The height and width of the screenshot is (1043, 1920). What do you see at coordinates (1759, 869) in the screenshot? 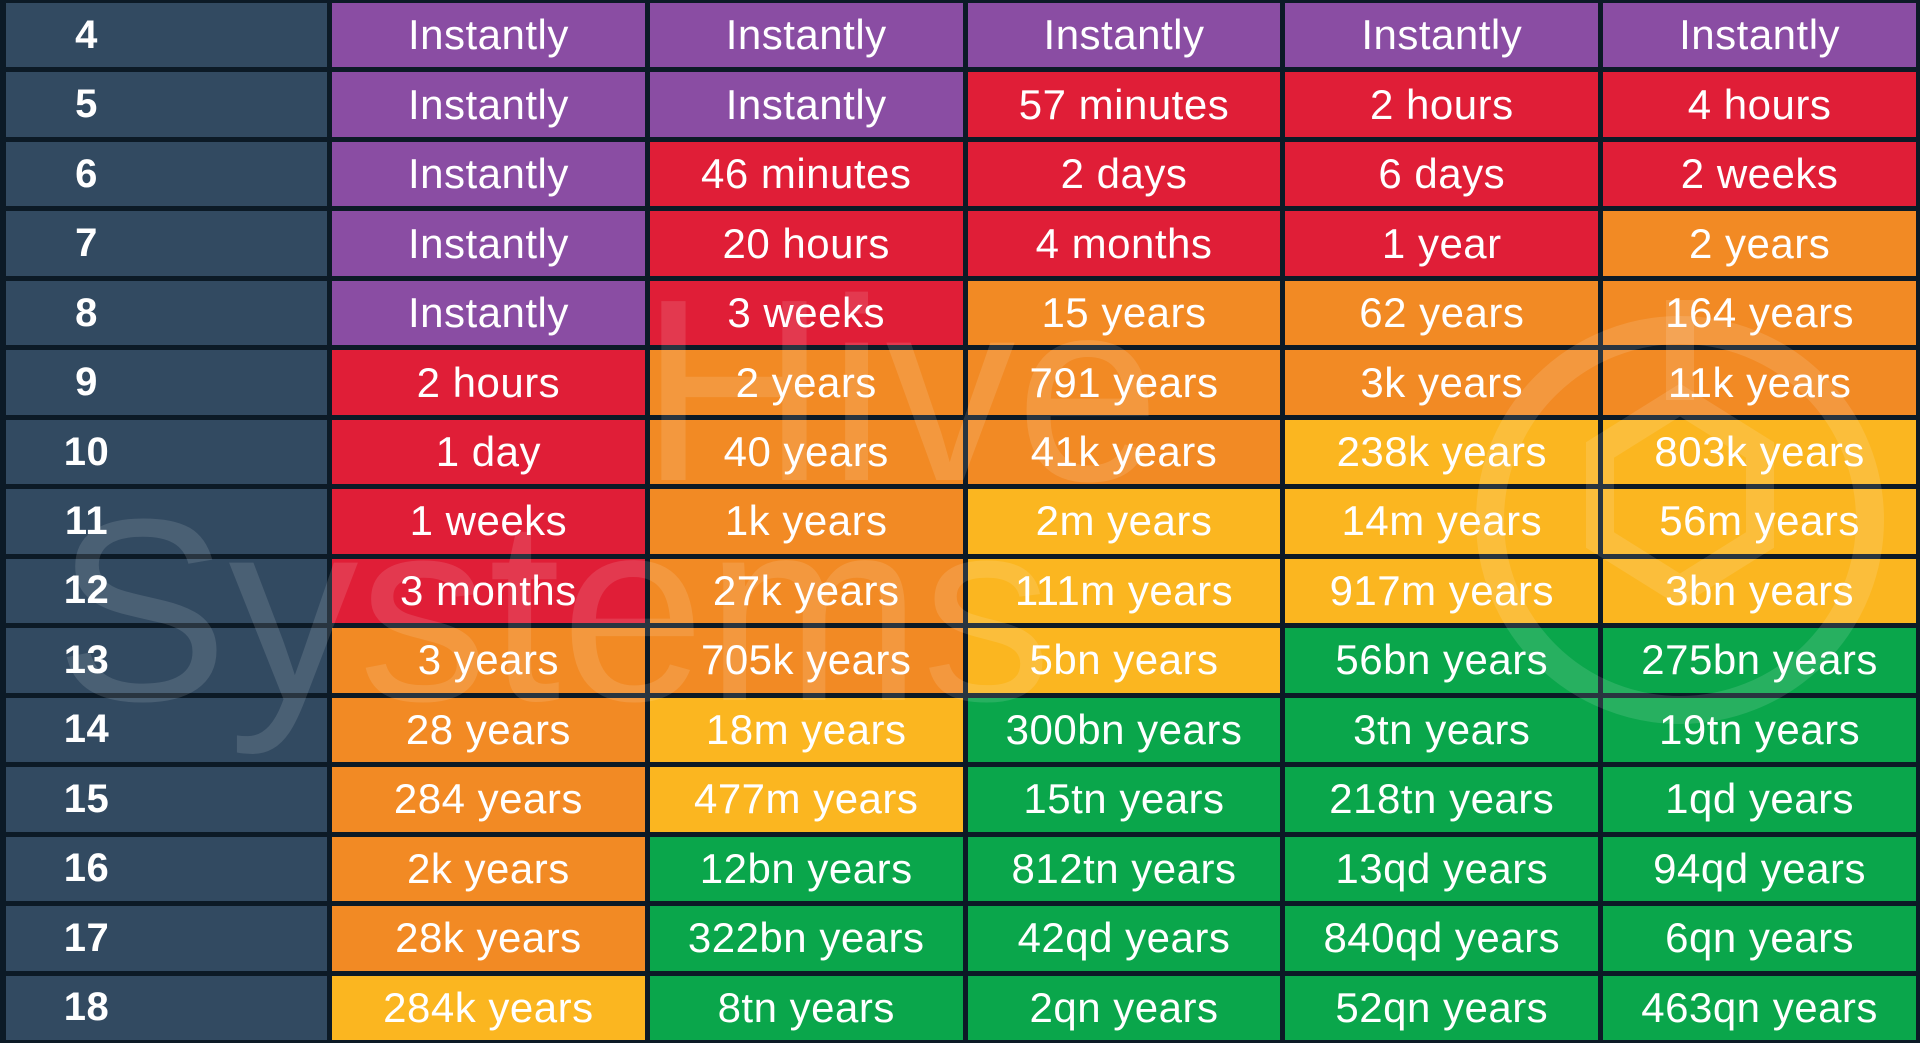
I see `time-to-crack-cell: 94qd years` at bounding box center [1759, 869].